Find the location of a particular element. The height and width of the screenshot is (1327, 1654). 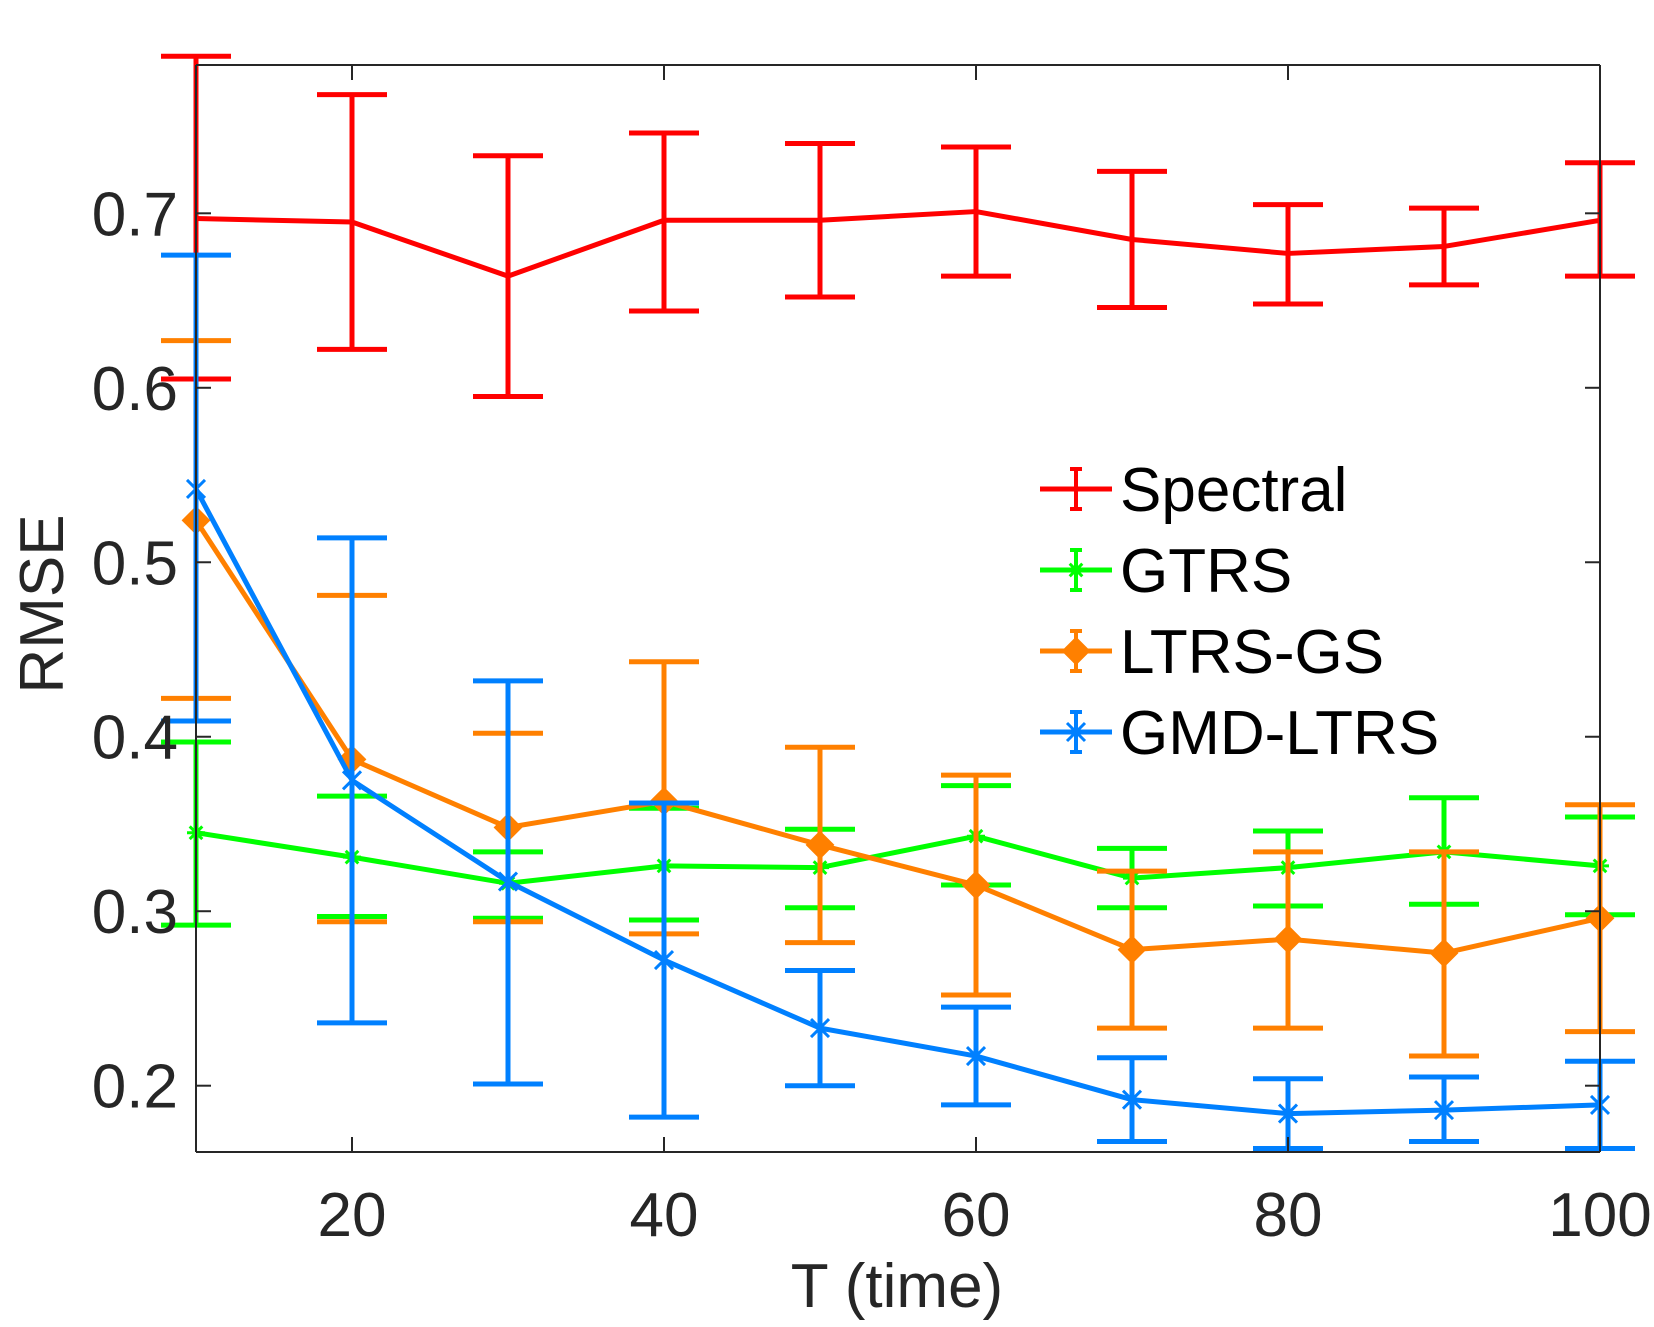

legend-label-gtrs: GTRS is located at coordinates (1206, 571).